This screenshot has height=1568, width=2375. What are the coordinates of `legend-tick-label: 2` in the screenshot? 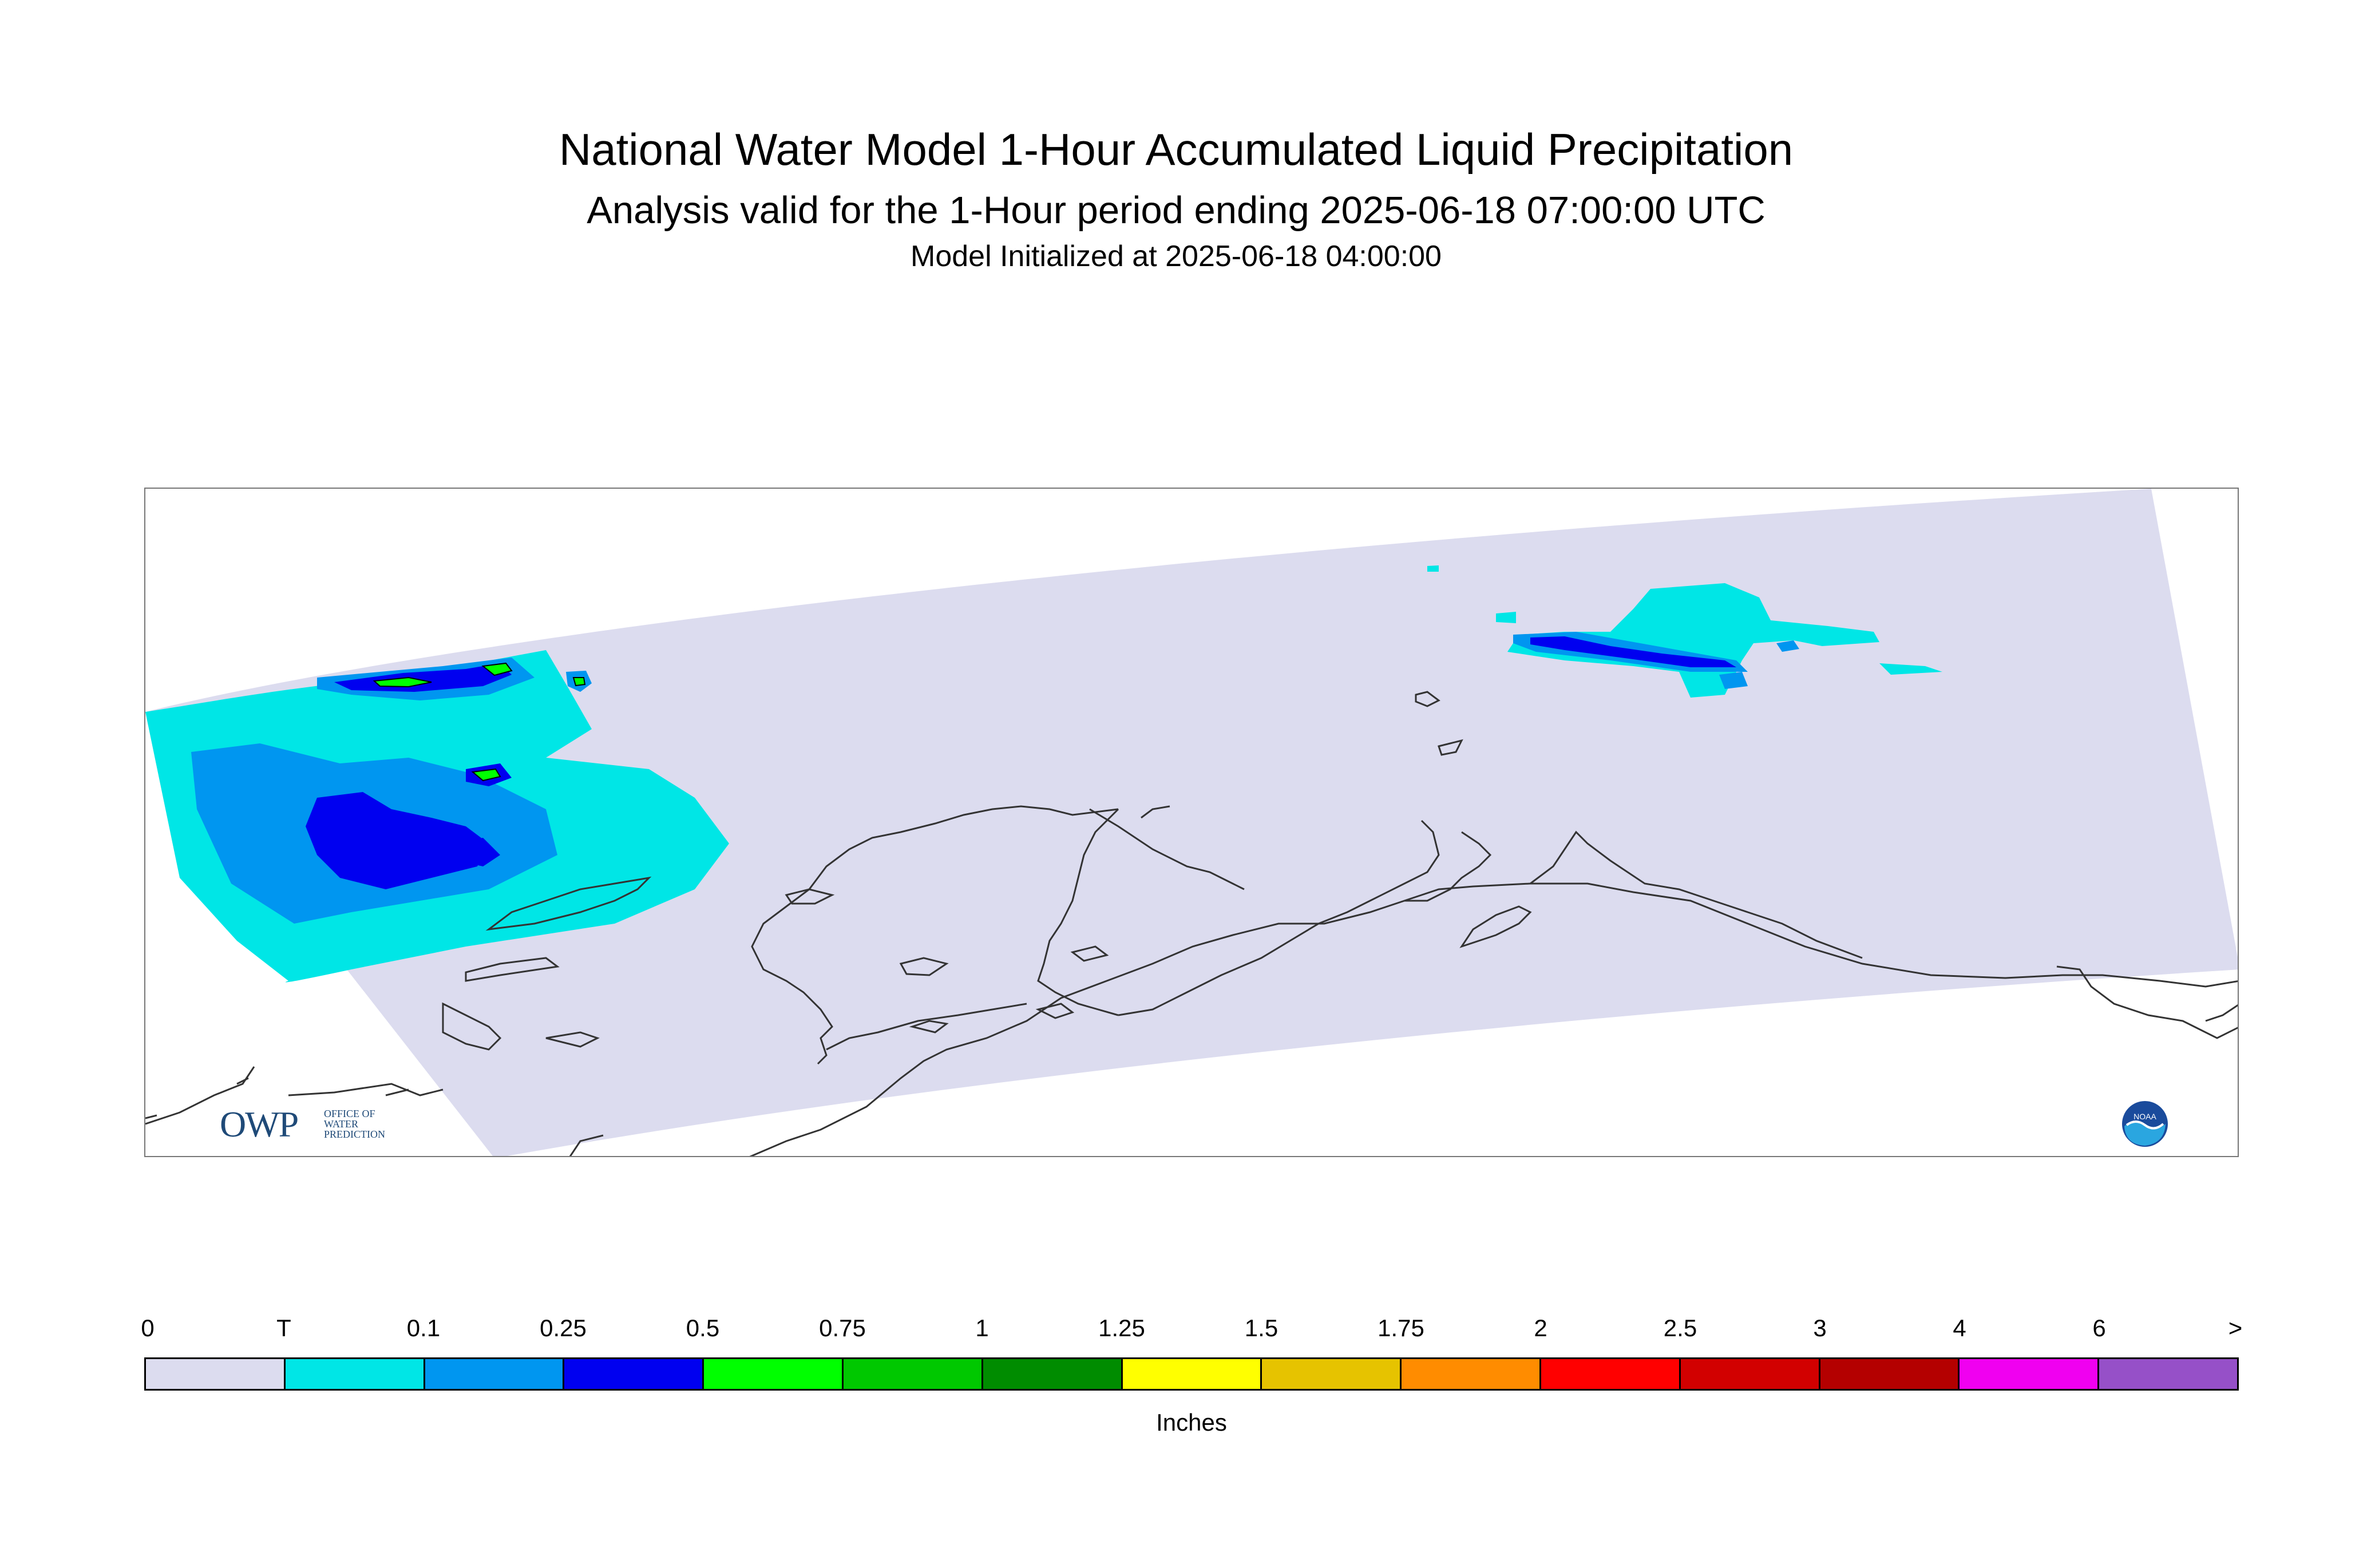 It's located at (1541, 1327).